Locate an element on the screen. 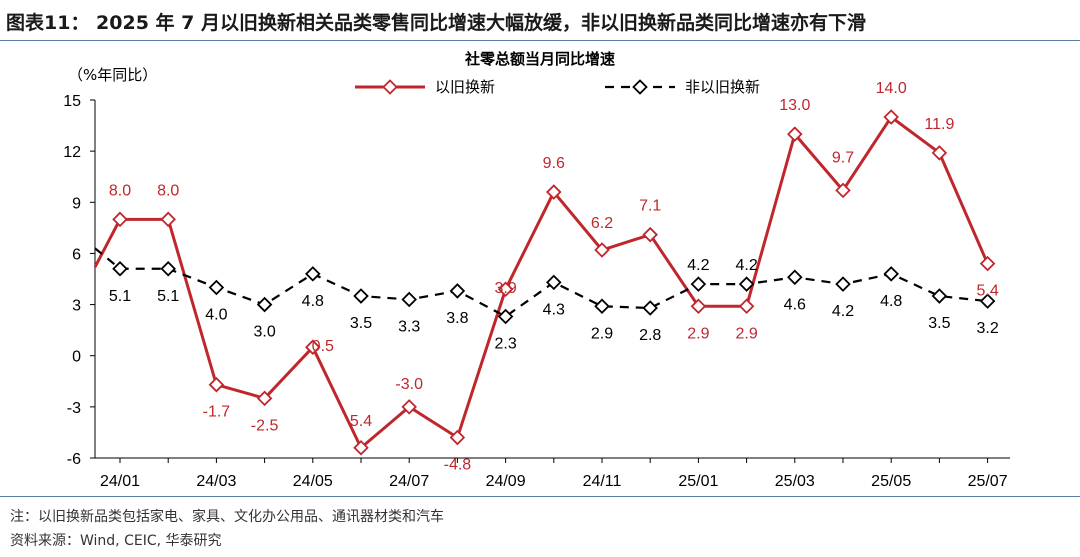  chart-title: 社零总额当月同比增速 is located at coordinates (539, 59).